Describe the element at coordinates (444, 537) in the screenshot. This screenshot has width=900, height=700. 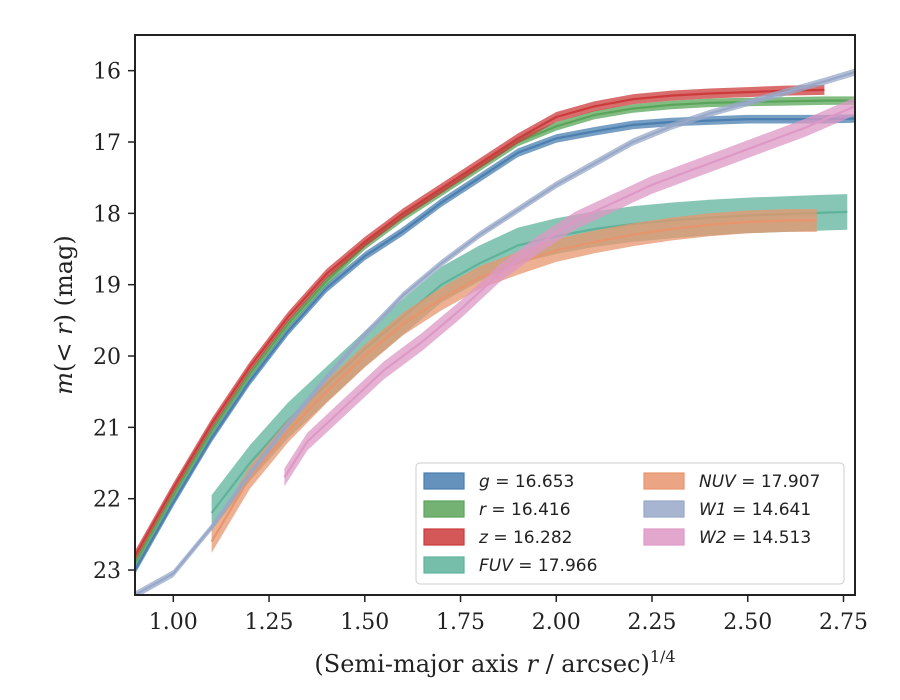
I see `legend-swatch-z` at that location.